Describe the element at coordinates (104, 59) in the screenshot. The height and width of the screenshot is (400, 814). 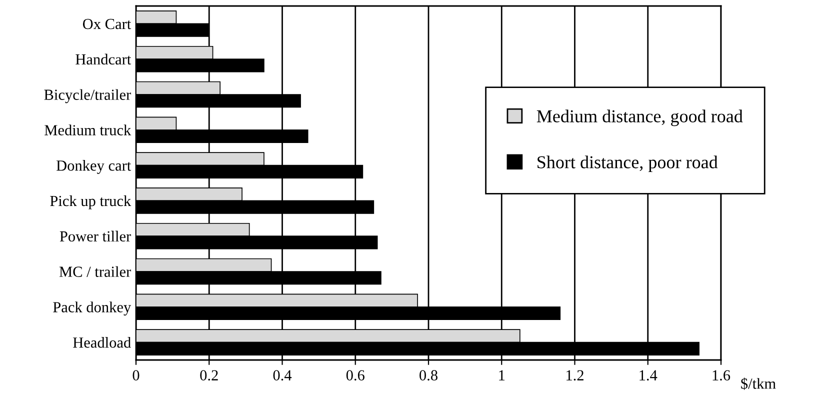
I see `y-tick-label: Handcart` at that location.